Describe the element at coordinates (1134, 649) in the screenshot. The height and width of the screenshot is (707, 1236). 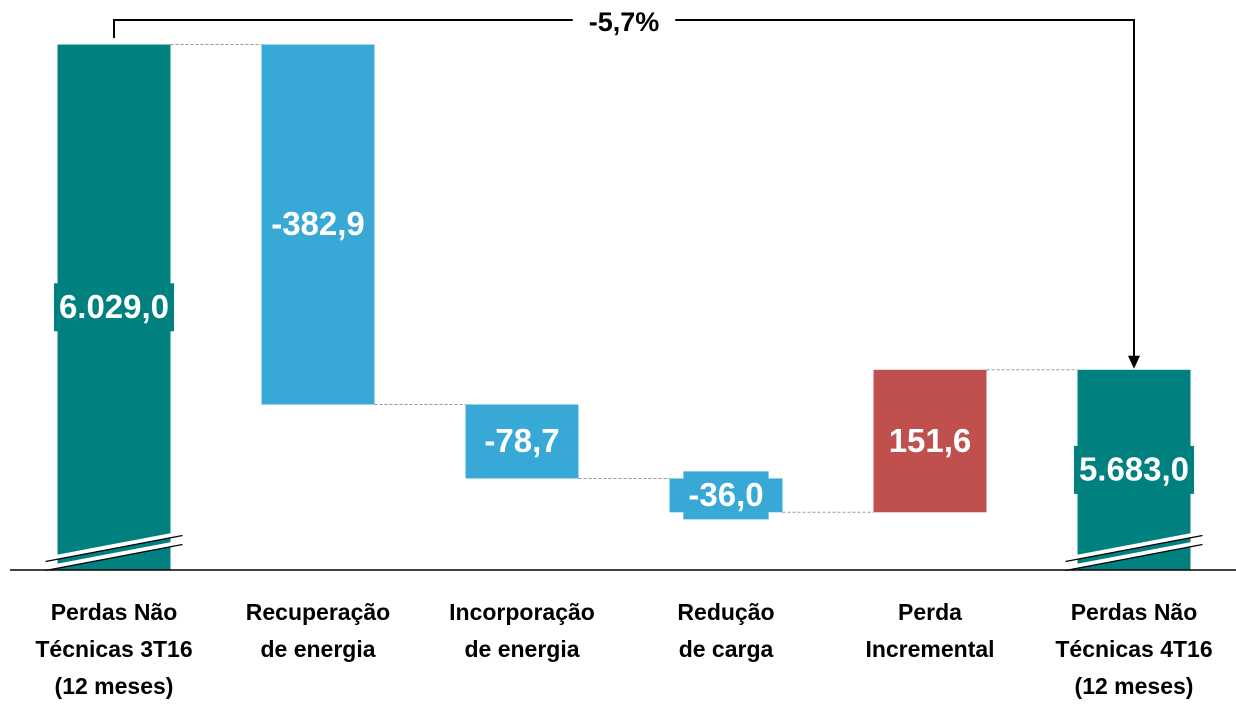
I see `x-tick-label: Perdas Não Técnicas 4T16 (12 meses)` at that location.